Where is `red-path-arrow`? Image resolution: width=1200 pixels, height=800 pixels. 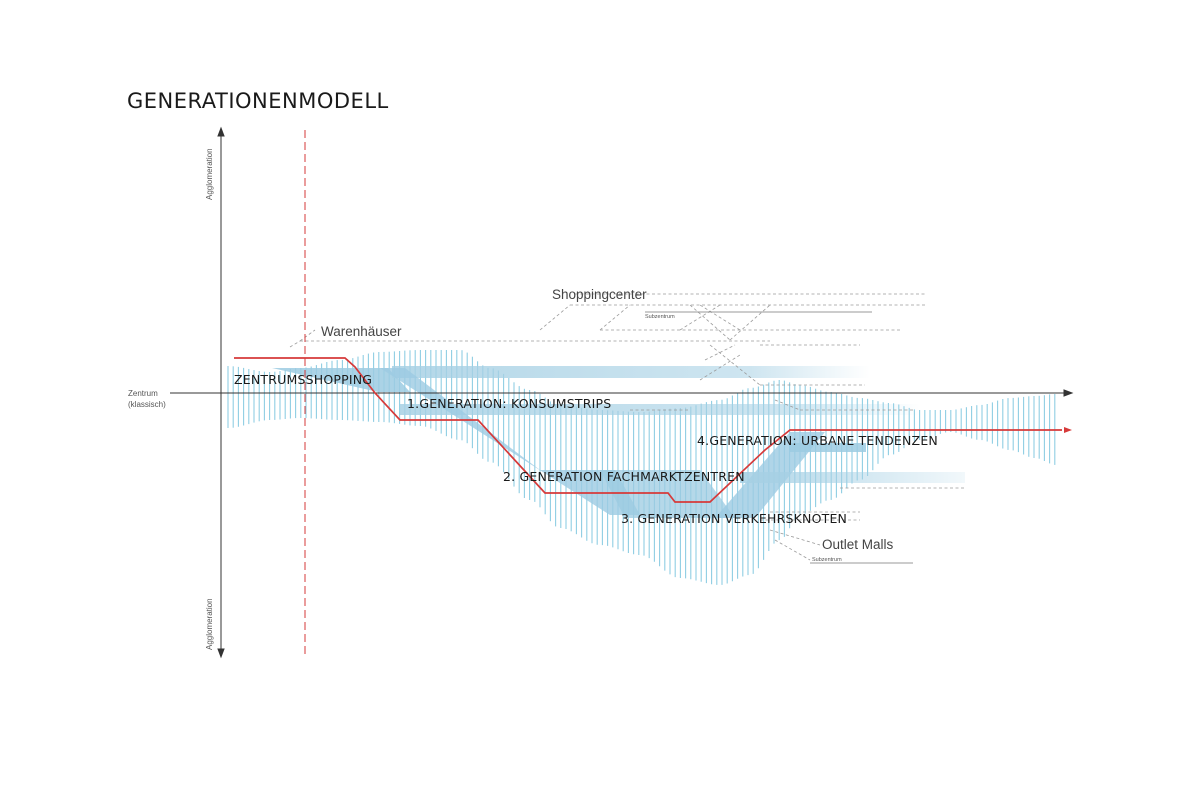
red-path-arrow is located at coordinates (1068, 430).